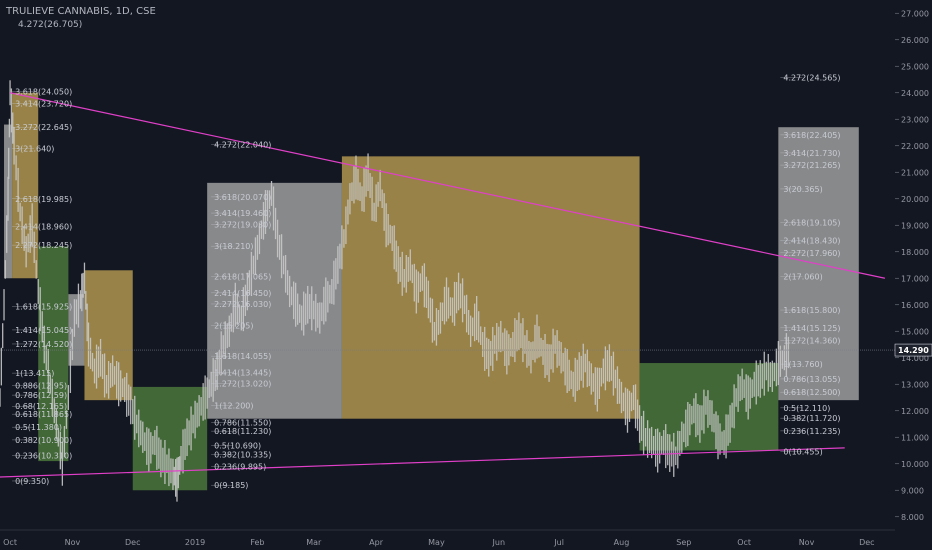  Describe the element at coordinates (242, 224) in the screenshot. I see `fib-label: 3.272(19.030)` at that location.